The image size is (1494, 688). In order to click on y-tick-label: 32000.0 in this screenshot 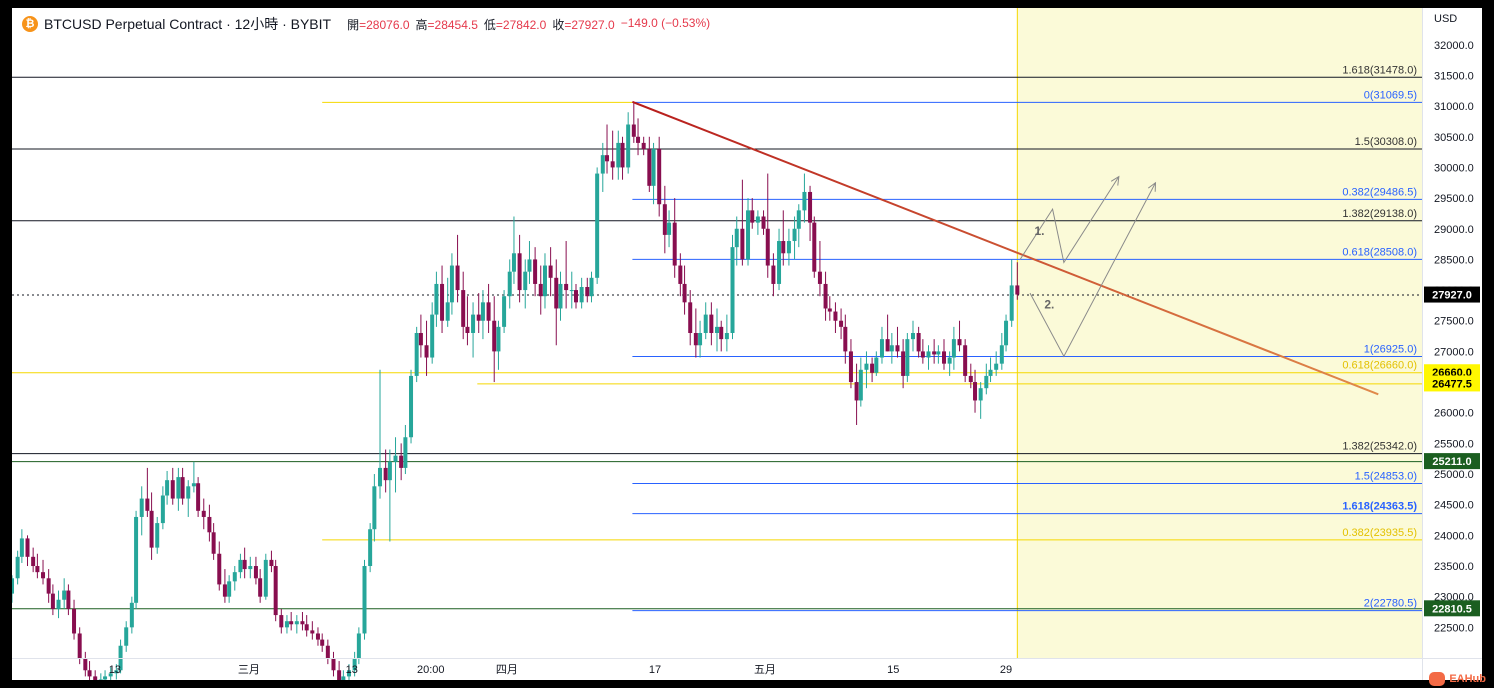, I will do `click(1454, 46)`.